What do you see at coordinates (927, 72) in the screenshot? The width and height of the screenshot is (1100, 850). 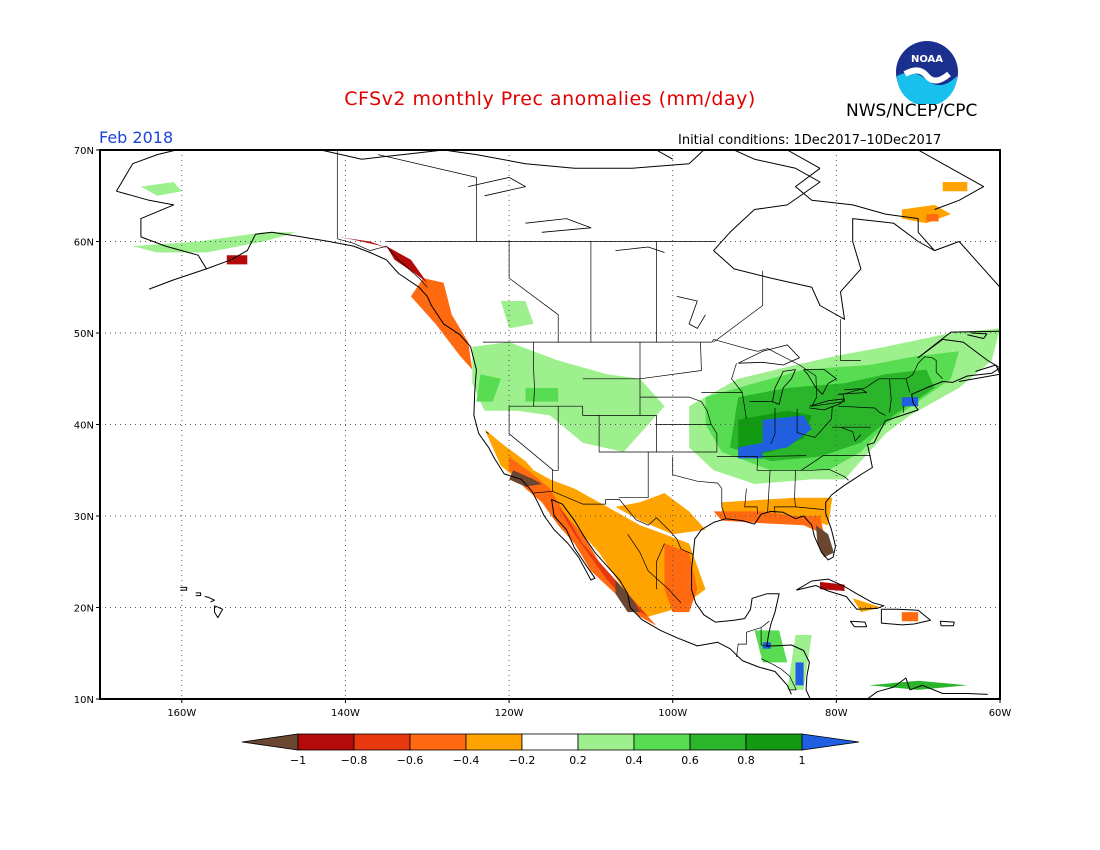 I see `noaa-logo-graphic: NOAA` at bounding box center [927, 72].